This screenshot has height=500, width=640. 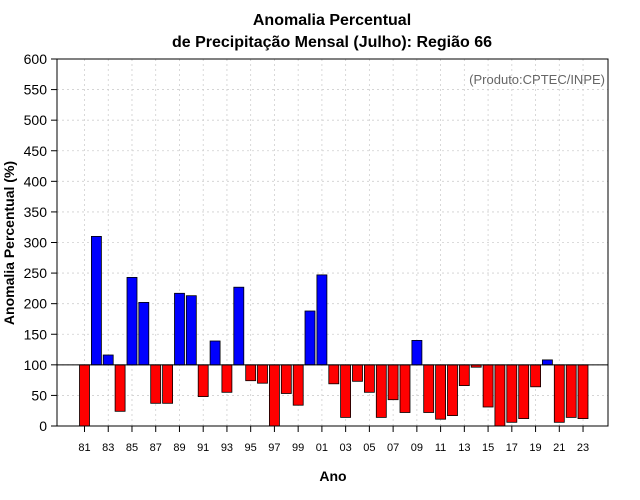 I want to click on x-tick-label: 01, so click(x=322, y=448).